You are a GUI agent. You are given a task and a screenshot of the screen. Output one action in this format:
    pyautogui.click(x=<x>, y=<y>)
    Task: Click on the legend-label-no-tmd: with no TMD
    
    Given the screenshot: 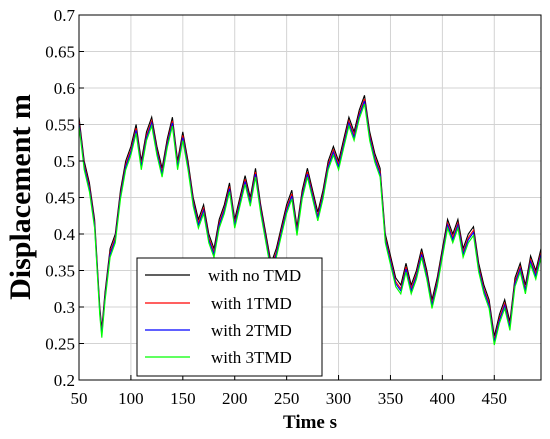 What is the action you would take?
    pyautogui.click(x=254, y=275)
    